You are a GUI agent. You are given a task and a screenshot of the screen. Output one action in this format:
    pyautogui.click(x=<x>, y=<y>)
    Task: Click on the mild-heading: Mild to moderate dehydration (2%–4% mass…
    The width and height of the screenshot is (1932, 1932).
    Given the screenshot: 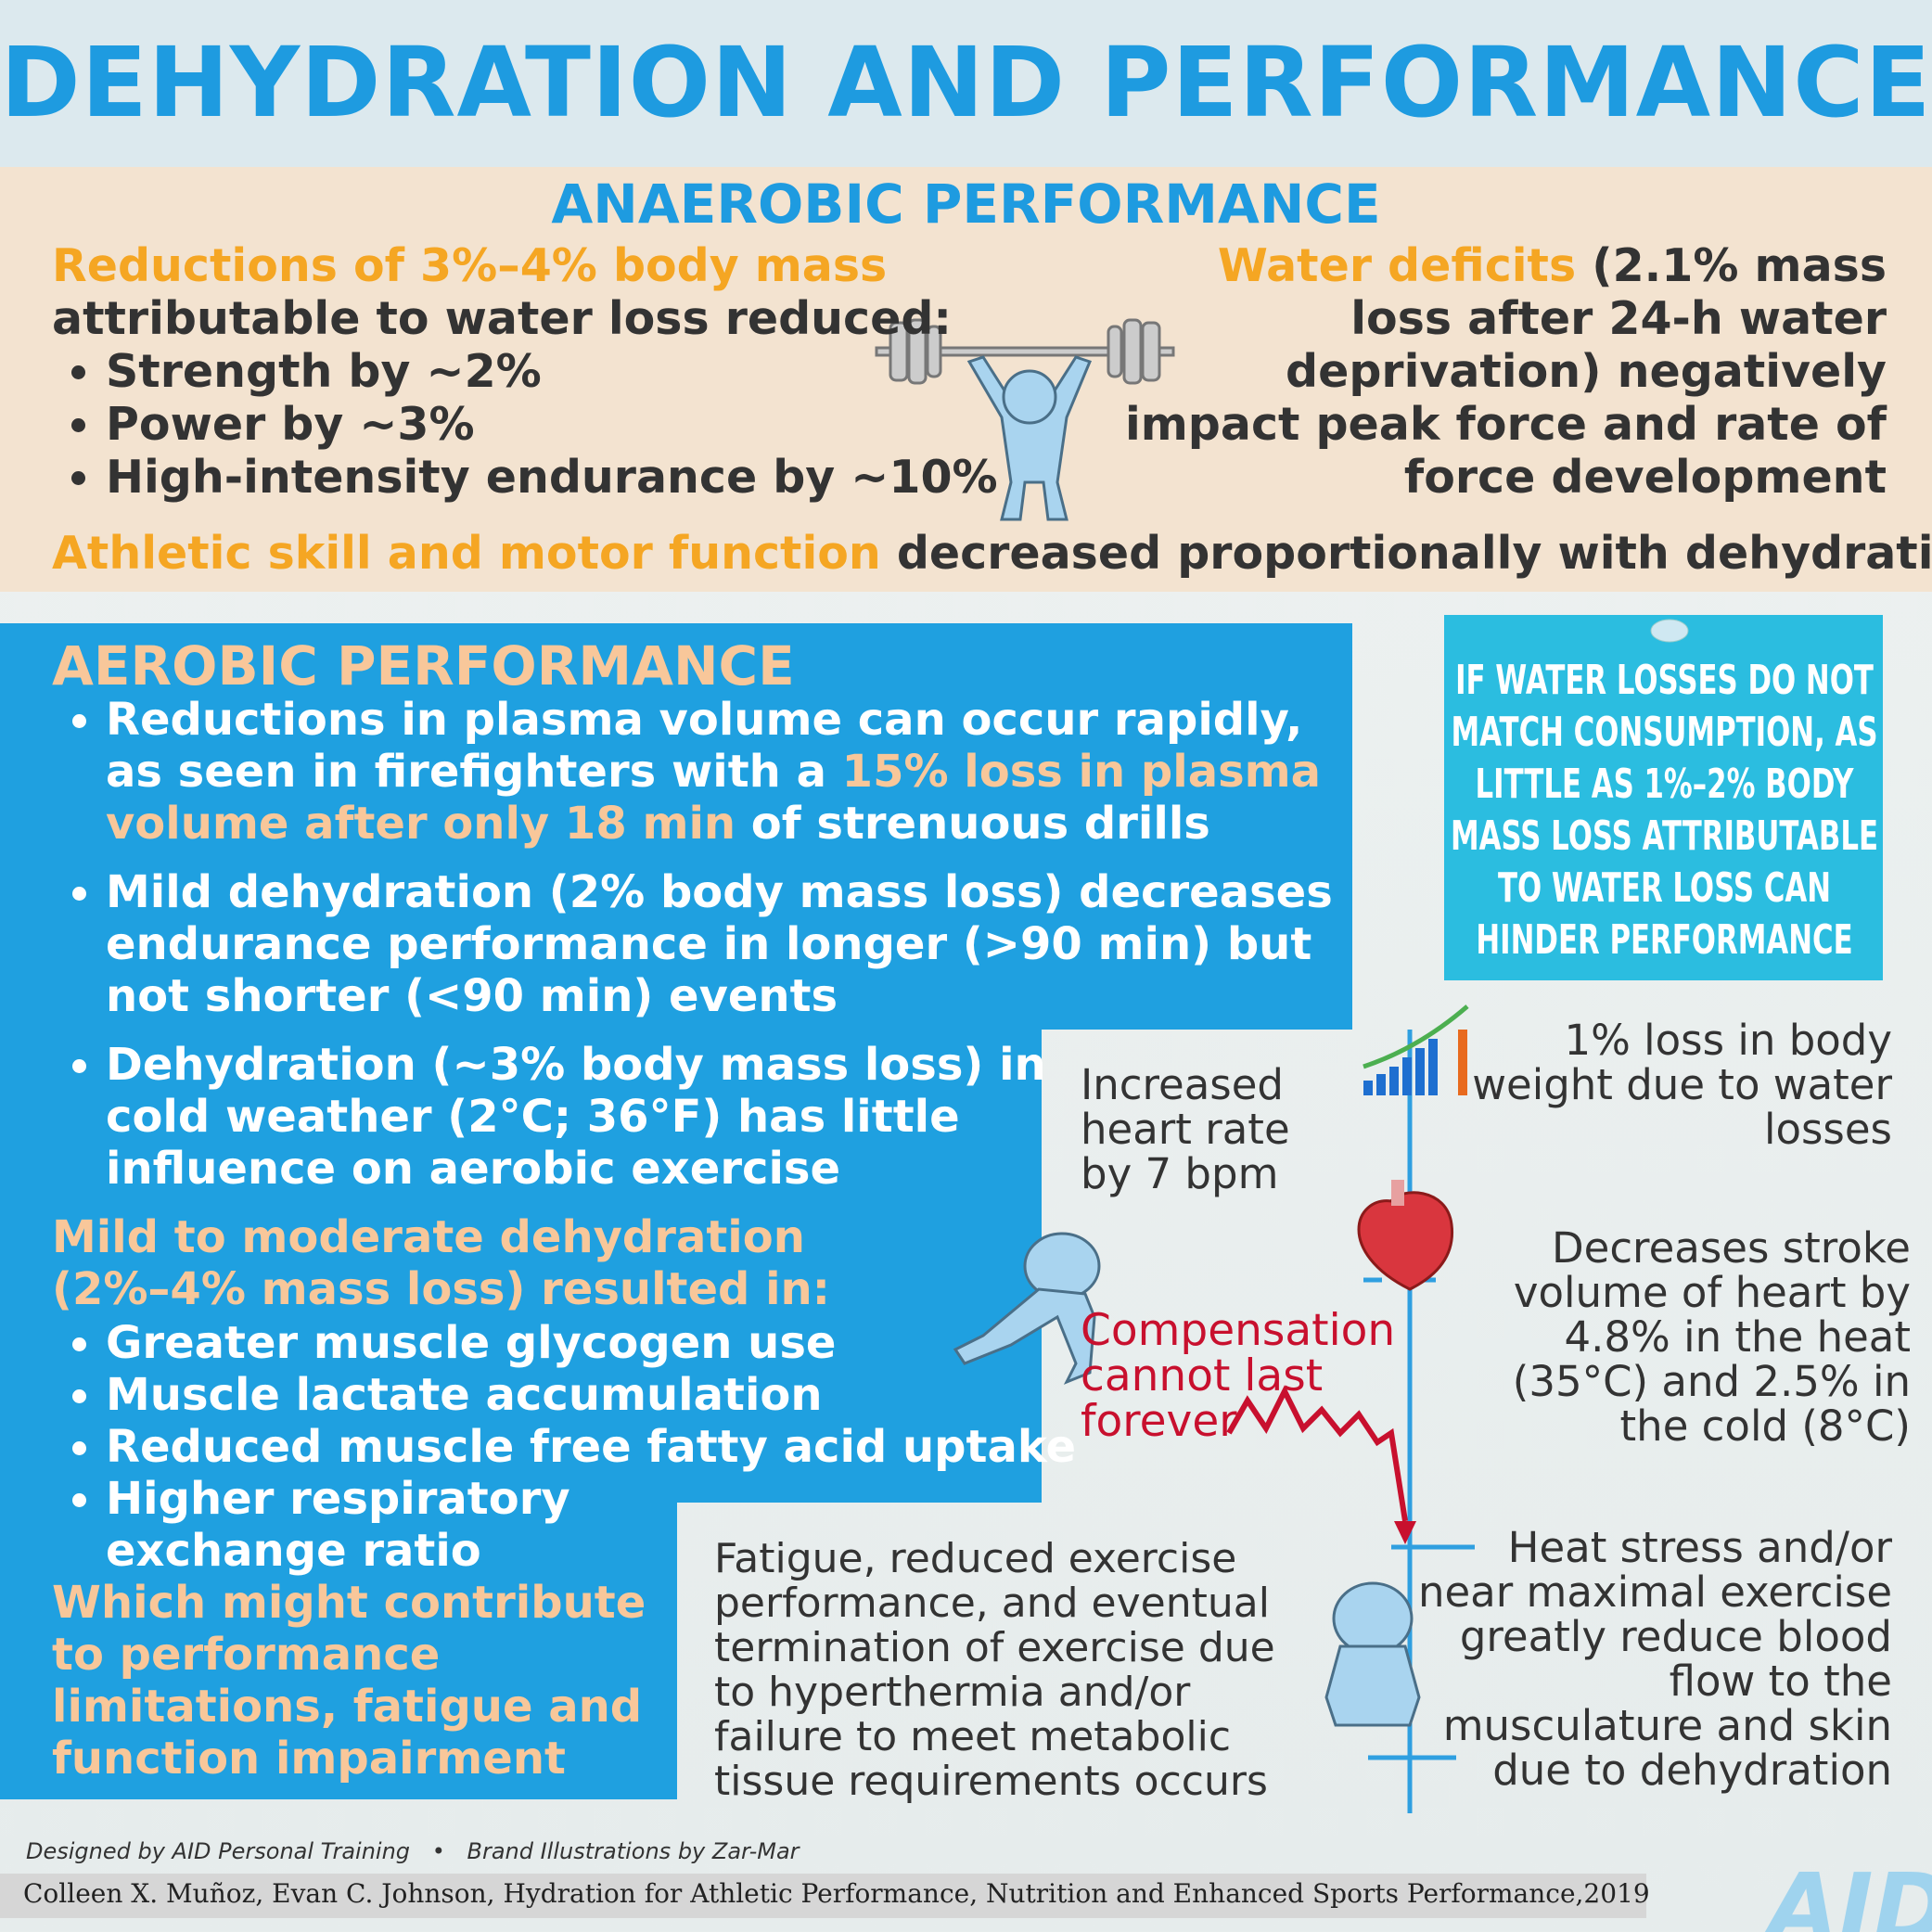 What is the action you would take?
    pyautogui.click(x=441, y=1263)
    